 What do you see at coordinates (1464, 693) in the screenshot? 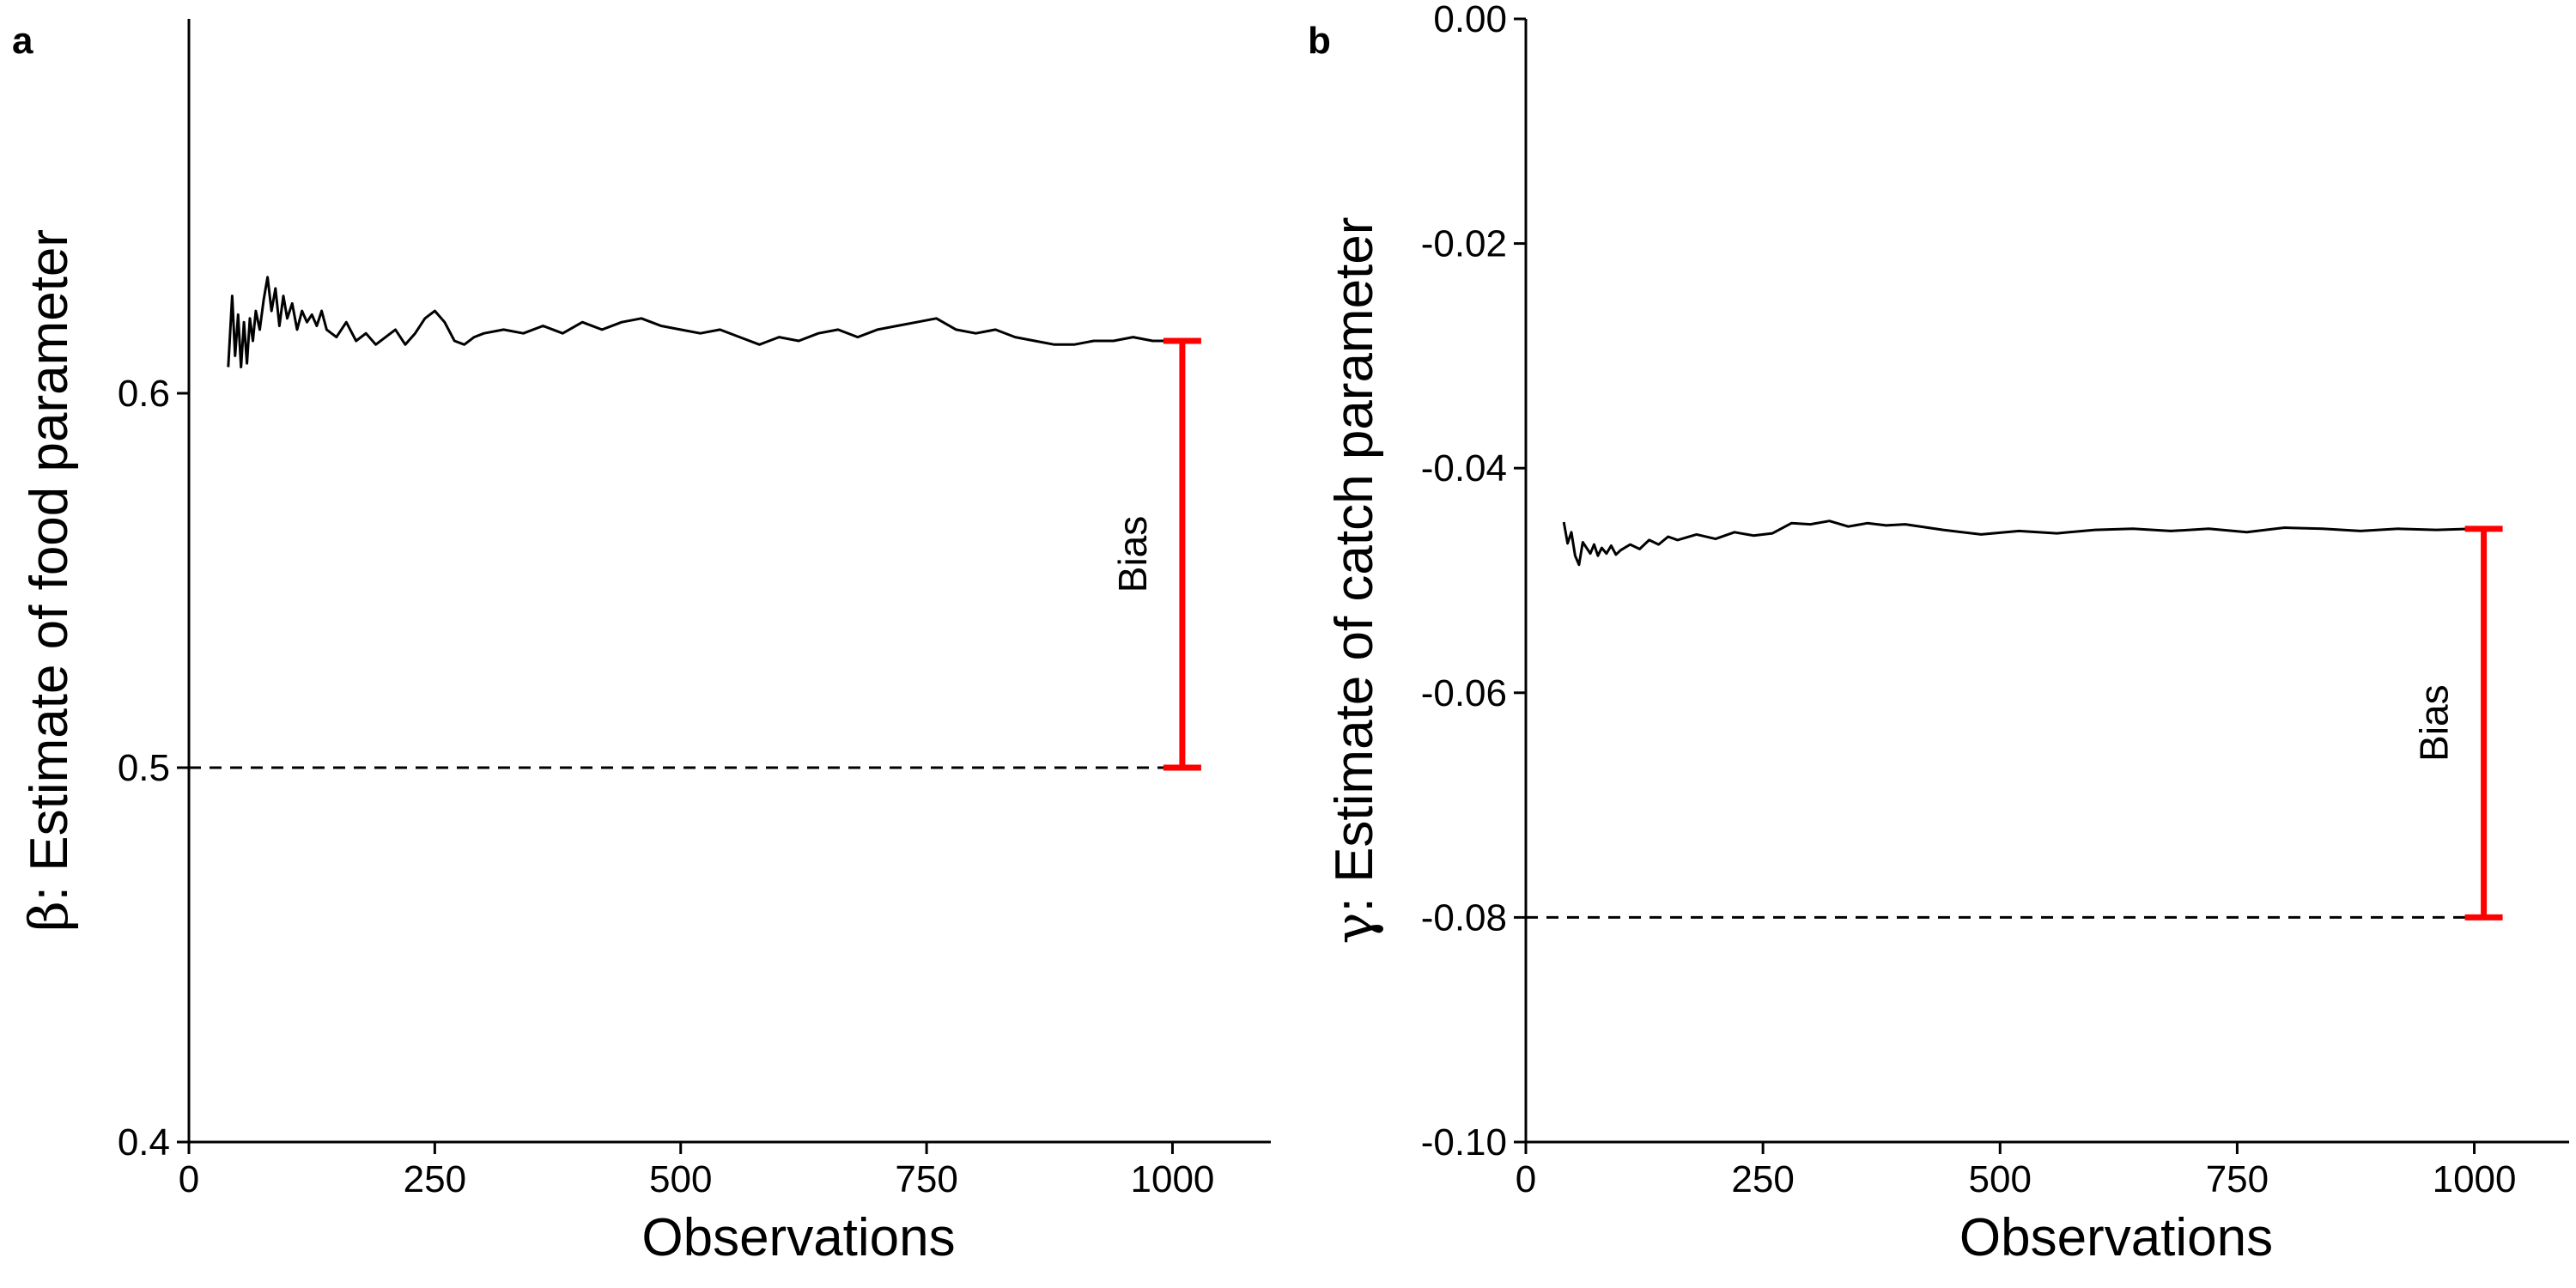
I see `y-tick-label: -0.06` at bounding box center [1464, 693].